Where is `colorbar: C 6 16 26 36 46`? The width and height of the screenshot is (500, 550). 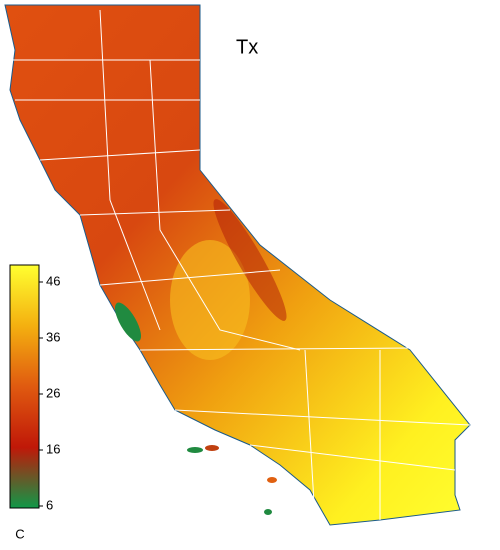
colorbar: C 6 16 26 36 46 is located at coordinates (34, 402).